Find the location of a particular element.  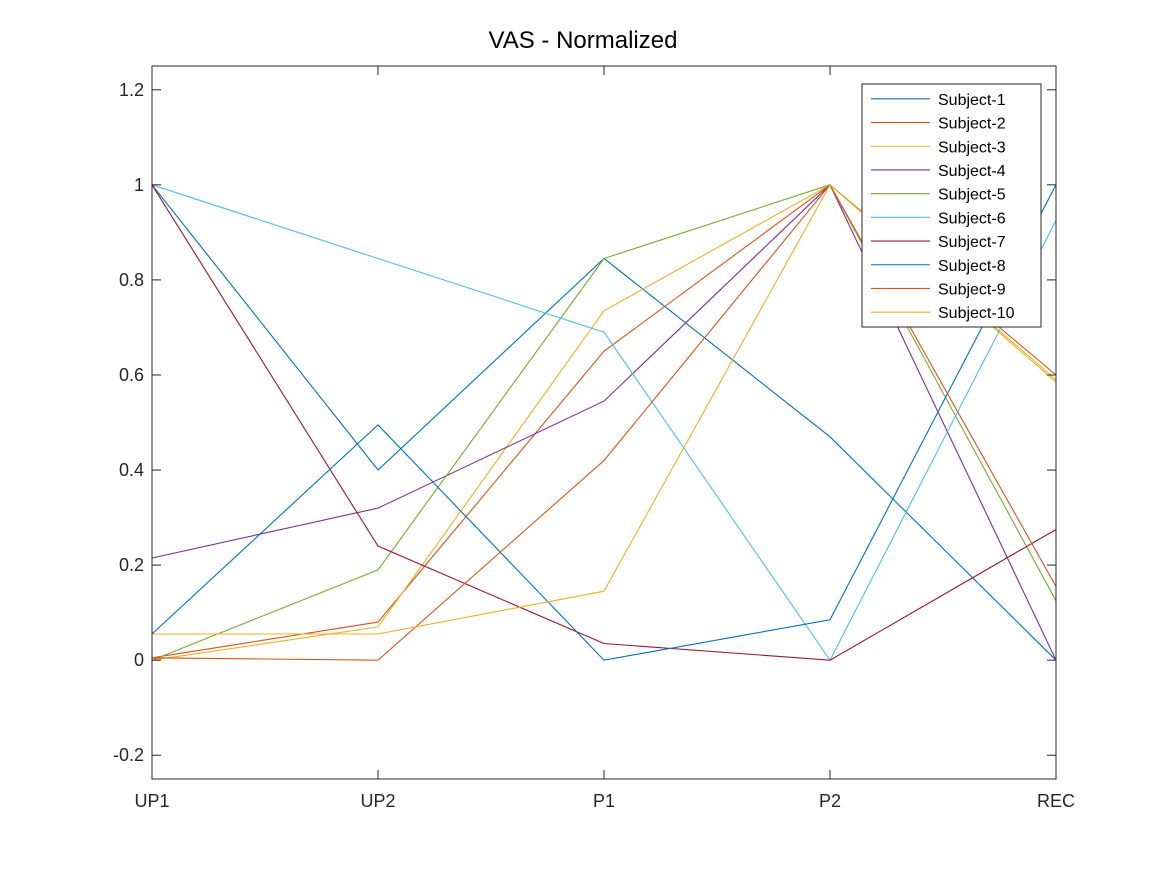

x-tick-label: REC is located at coordinates (1056, 801).